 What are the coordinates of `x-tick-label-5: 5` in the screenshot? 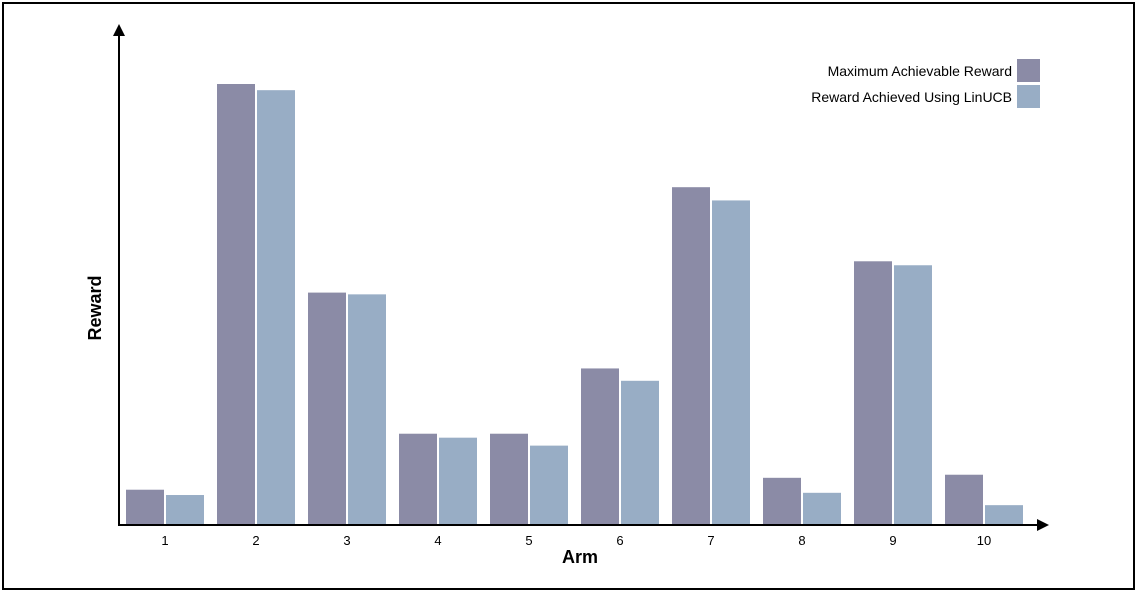 It's located at (528, 540).